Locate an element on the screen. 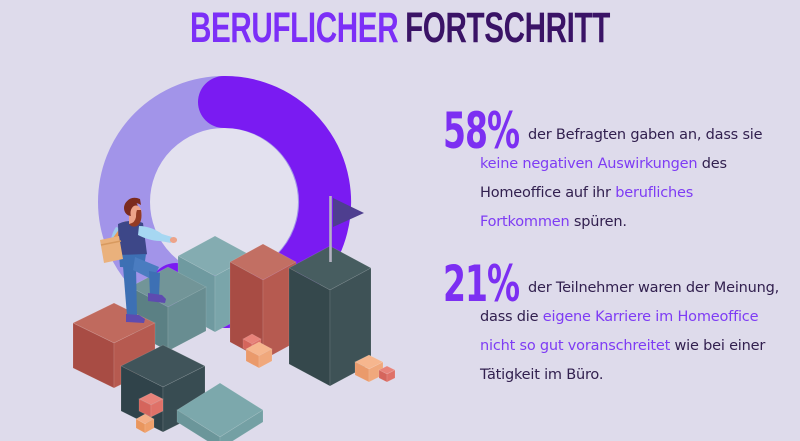 The width and height of the screenshot is (800, 441). cube-small-peach is located at coordinates (145, 423).